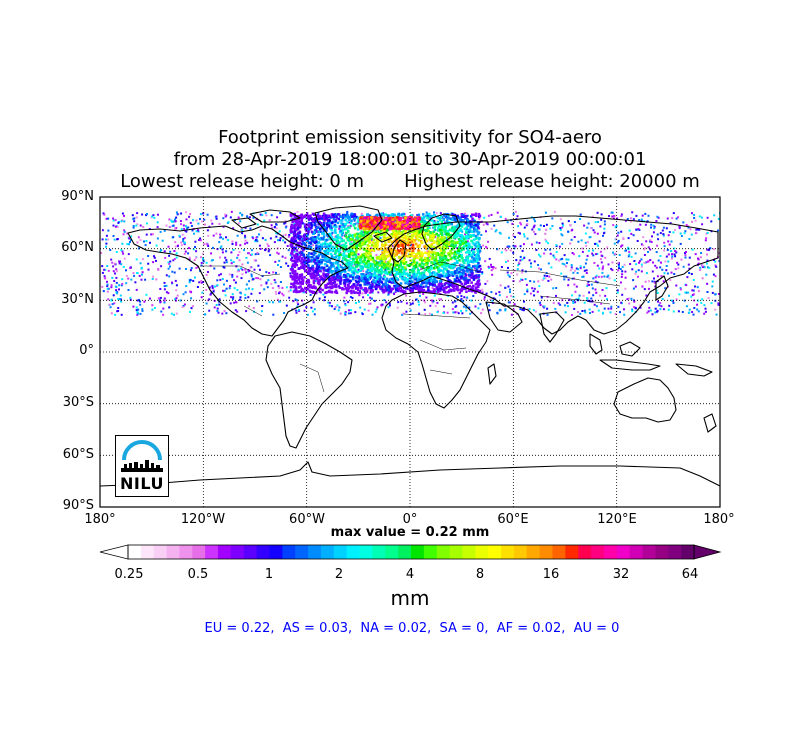 Image resolution: width=800 pixels, height=750 pixels. I want to click on colorbar-unit-label: mm, so click(410, 598).